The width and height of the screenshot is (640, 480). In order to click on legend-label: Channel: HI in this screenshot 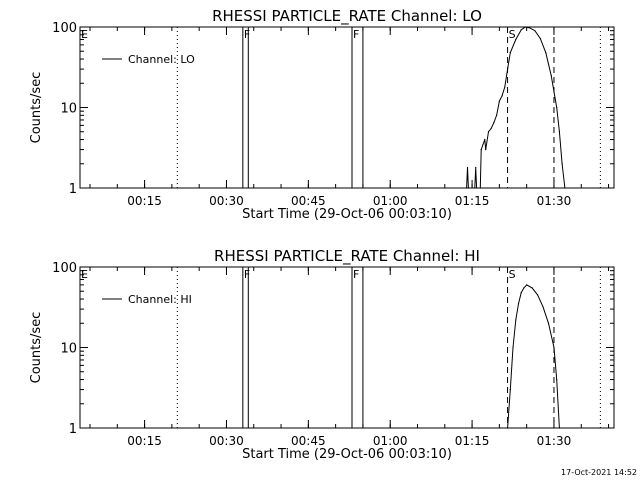, I will do `click(160, 299)`.